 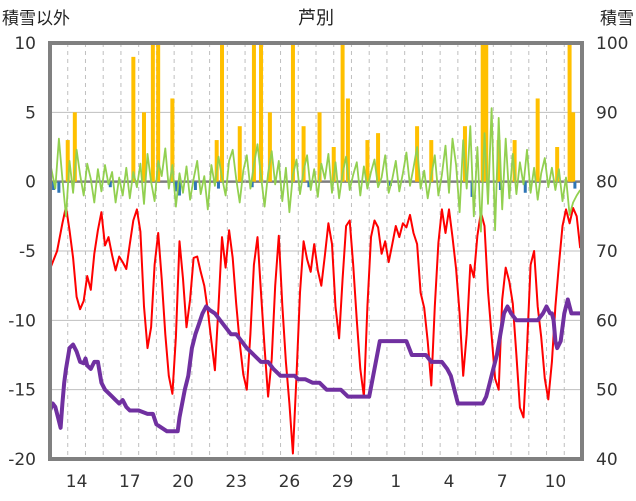 I want to click on y-tick-label-left: 0, so click(x=30, y=183).